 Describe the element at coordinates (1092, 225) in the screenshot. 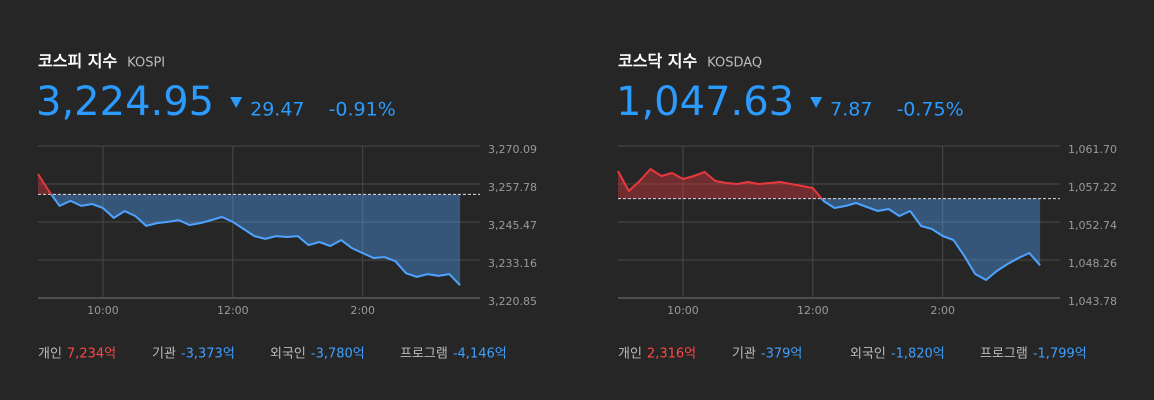

I see `y-tick-label: 1,052.74` at that location.